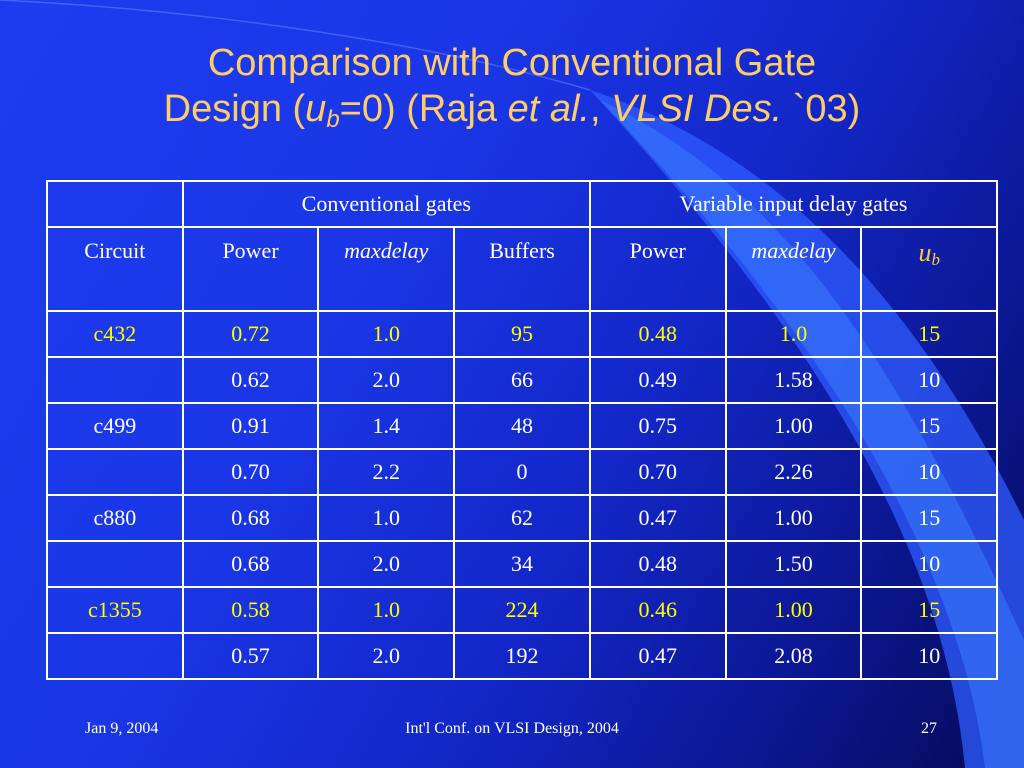 The image size is (1024, 768). What do you see at coordinates (929, 269) in the screenshot?
I see `col-header-ub: ub` at bounding box center [929, 269].